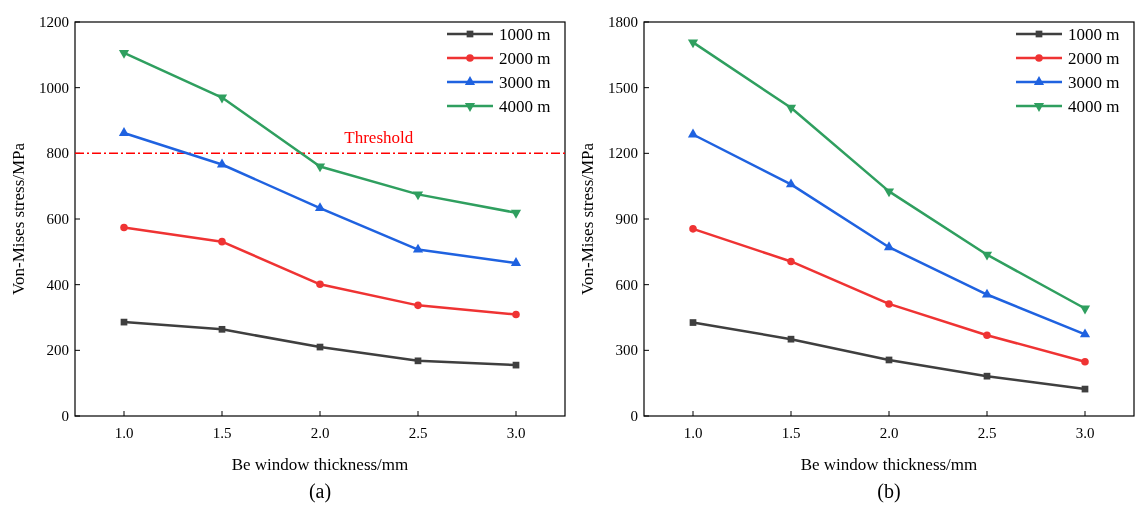 The height and width of the screenshot is (507, 1135). What do you see at coordinates (889, 491) in the screenshot?
I see `text: (b)` at bounding box center [889, 491].